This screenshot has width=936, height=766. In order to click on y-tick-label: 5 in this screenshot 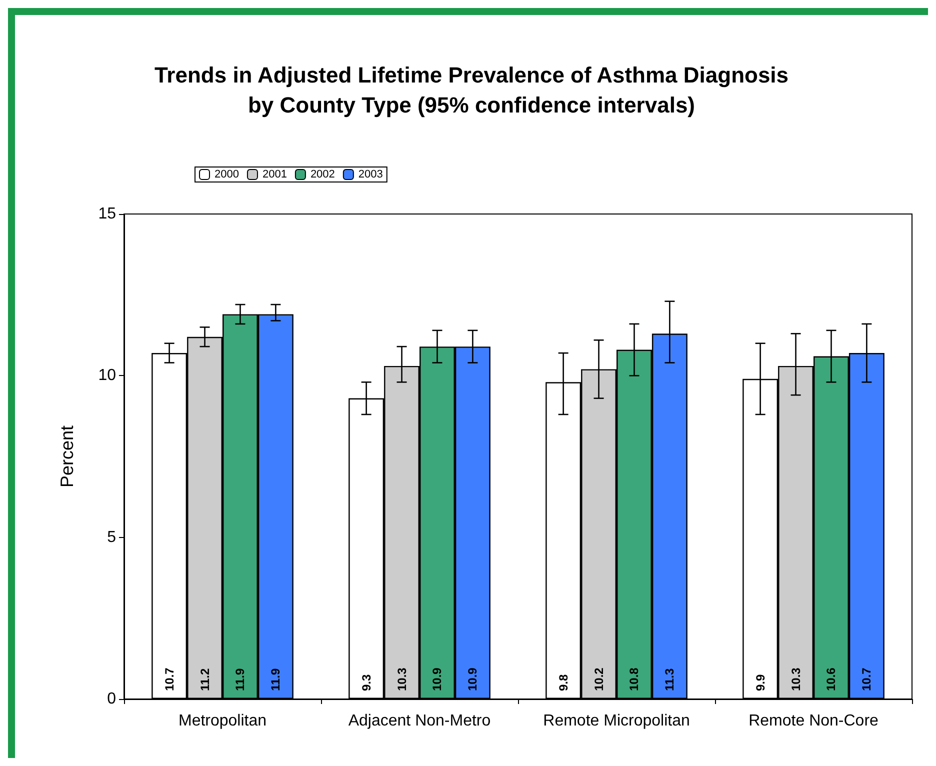, I will do `click(111, 537)`.